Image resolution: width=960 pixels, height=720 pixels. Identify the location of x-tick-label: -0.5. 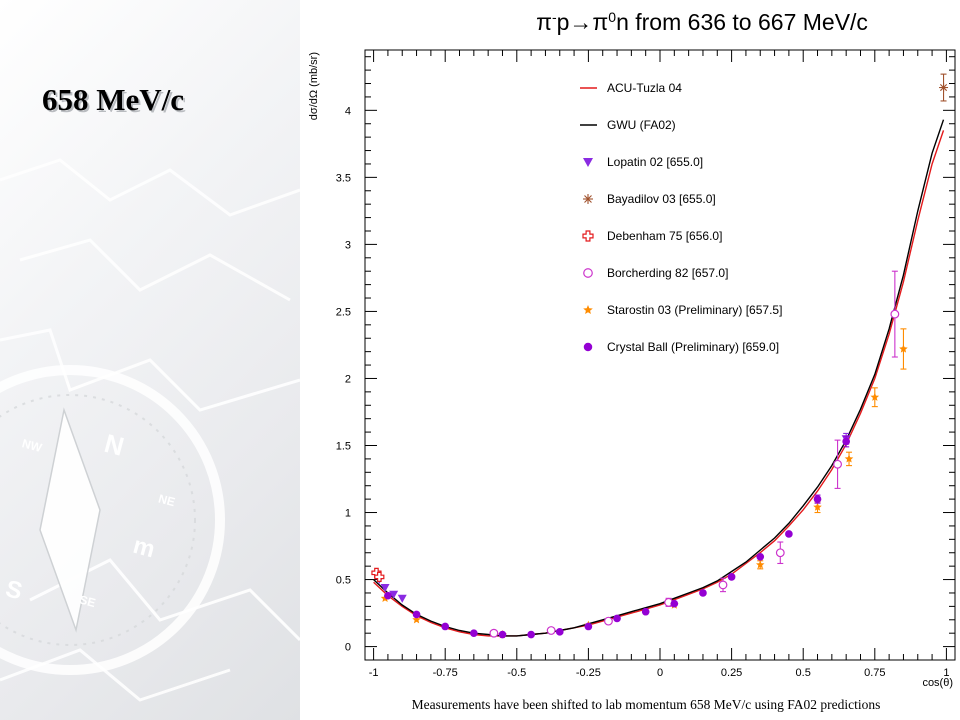
(516, 673).